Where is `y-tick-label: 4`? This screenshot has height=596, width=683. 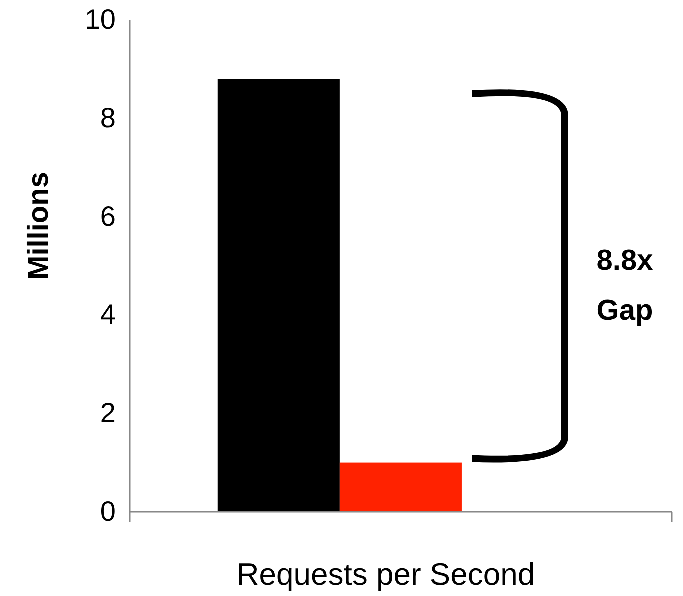
y-tick-label: 4 is located at coordinates (108, 314).